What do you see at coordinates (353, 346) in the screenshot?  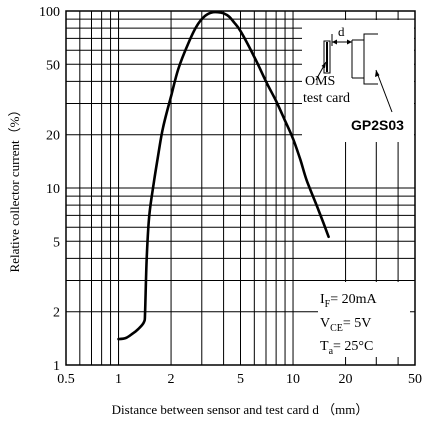 I see `ta-value: = 25°C` at bounding box center [353, 346].